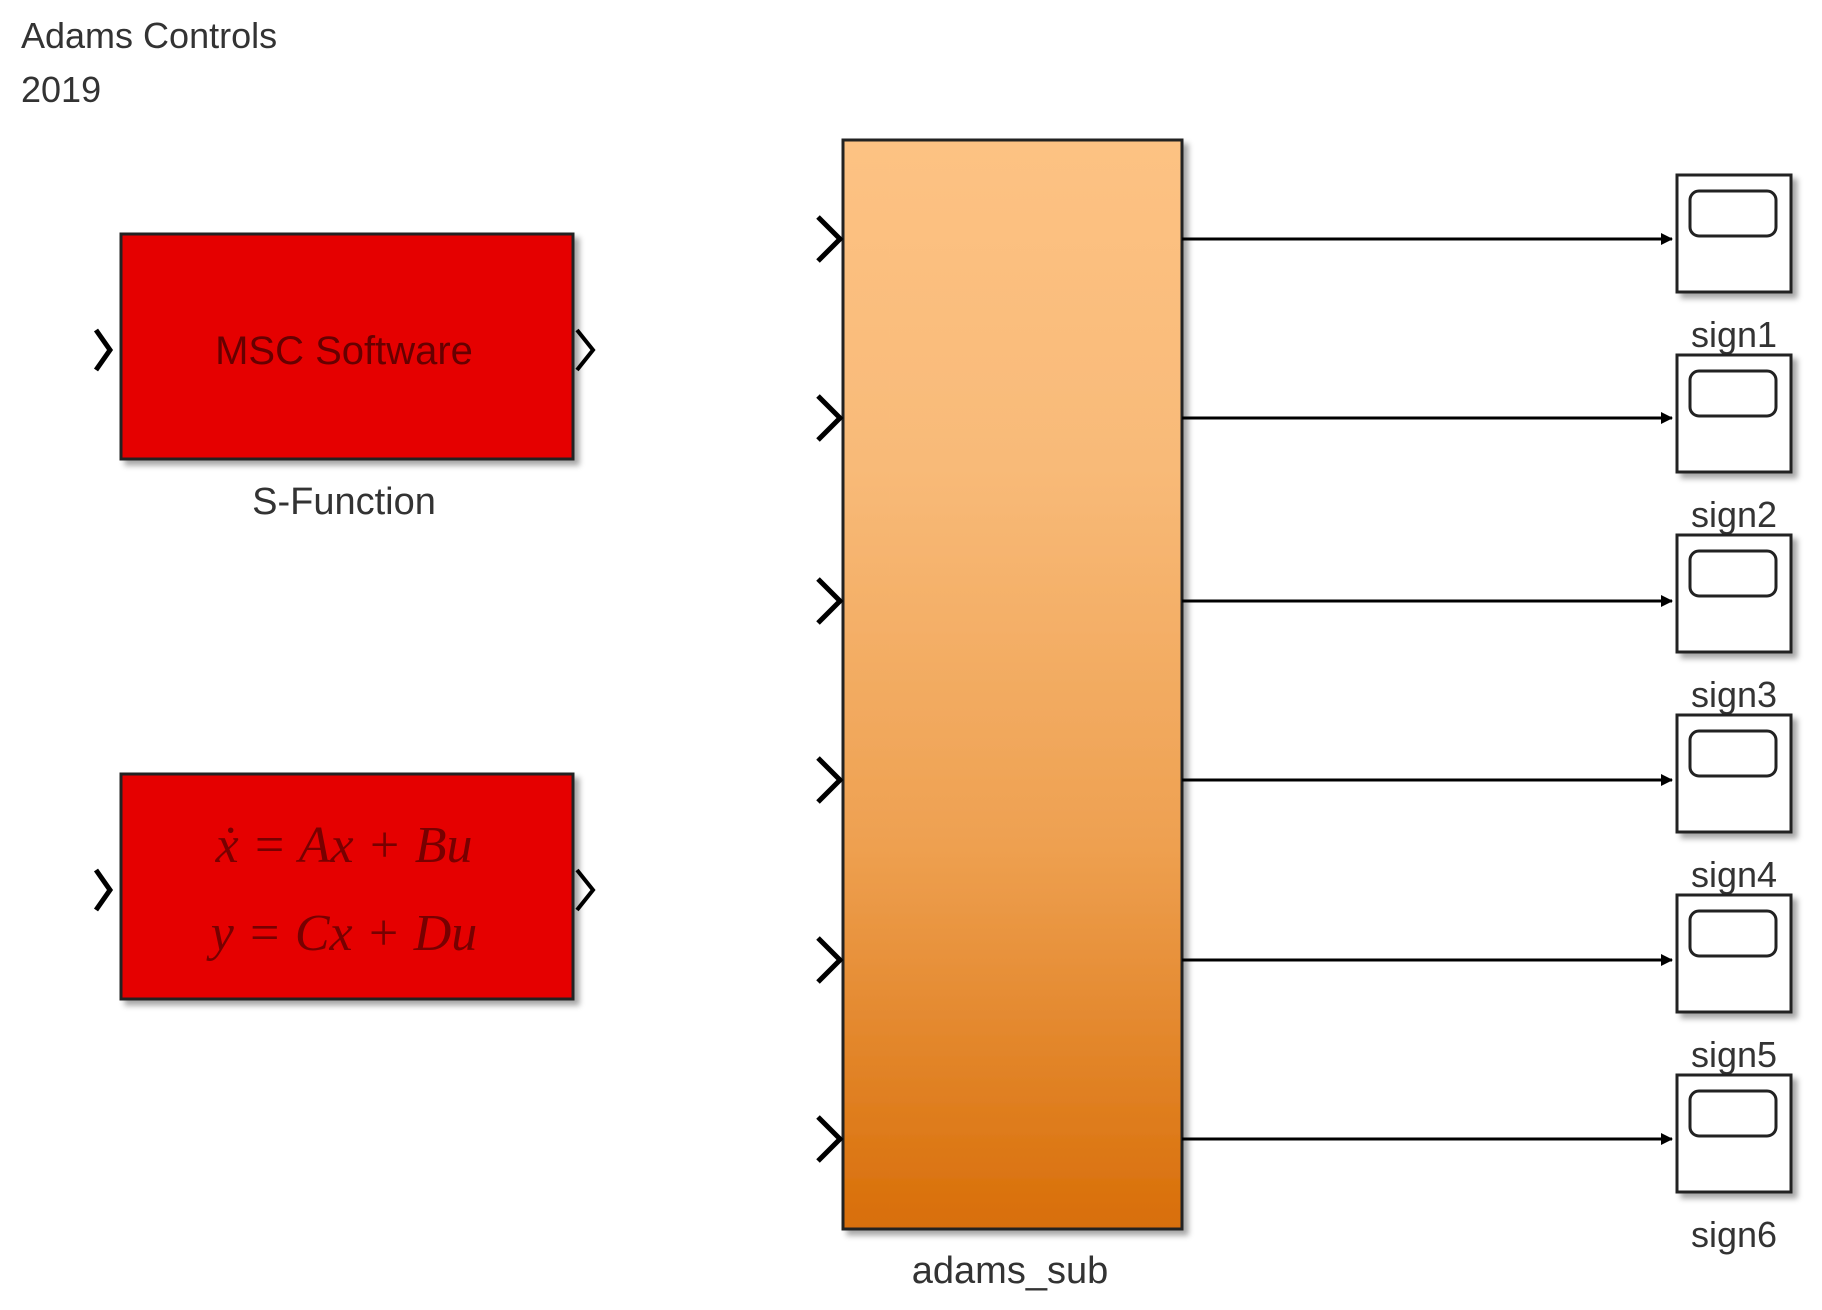 The image size is (1822, 1310). What do you see at coordinates (1734, 514) in the screenshot?
I see `scope-label: sign2` at bounding box center [1734, 514].